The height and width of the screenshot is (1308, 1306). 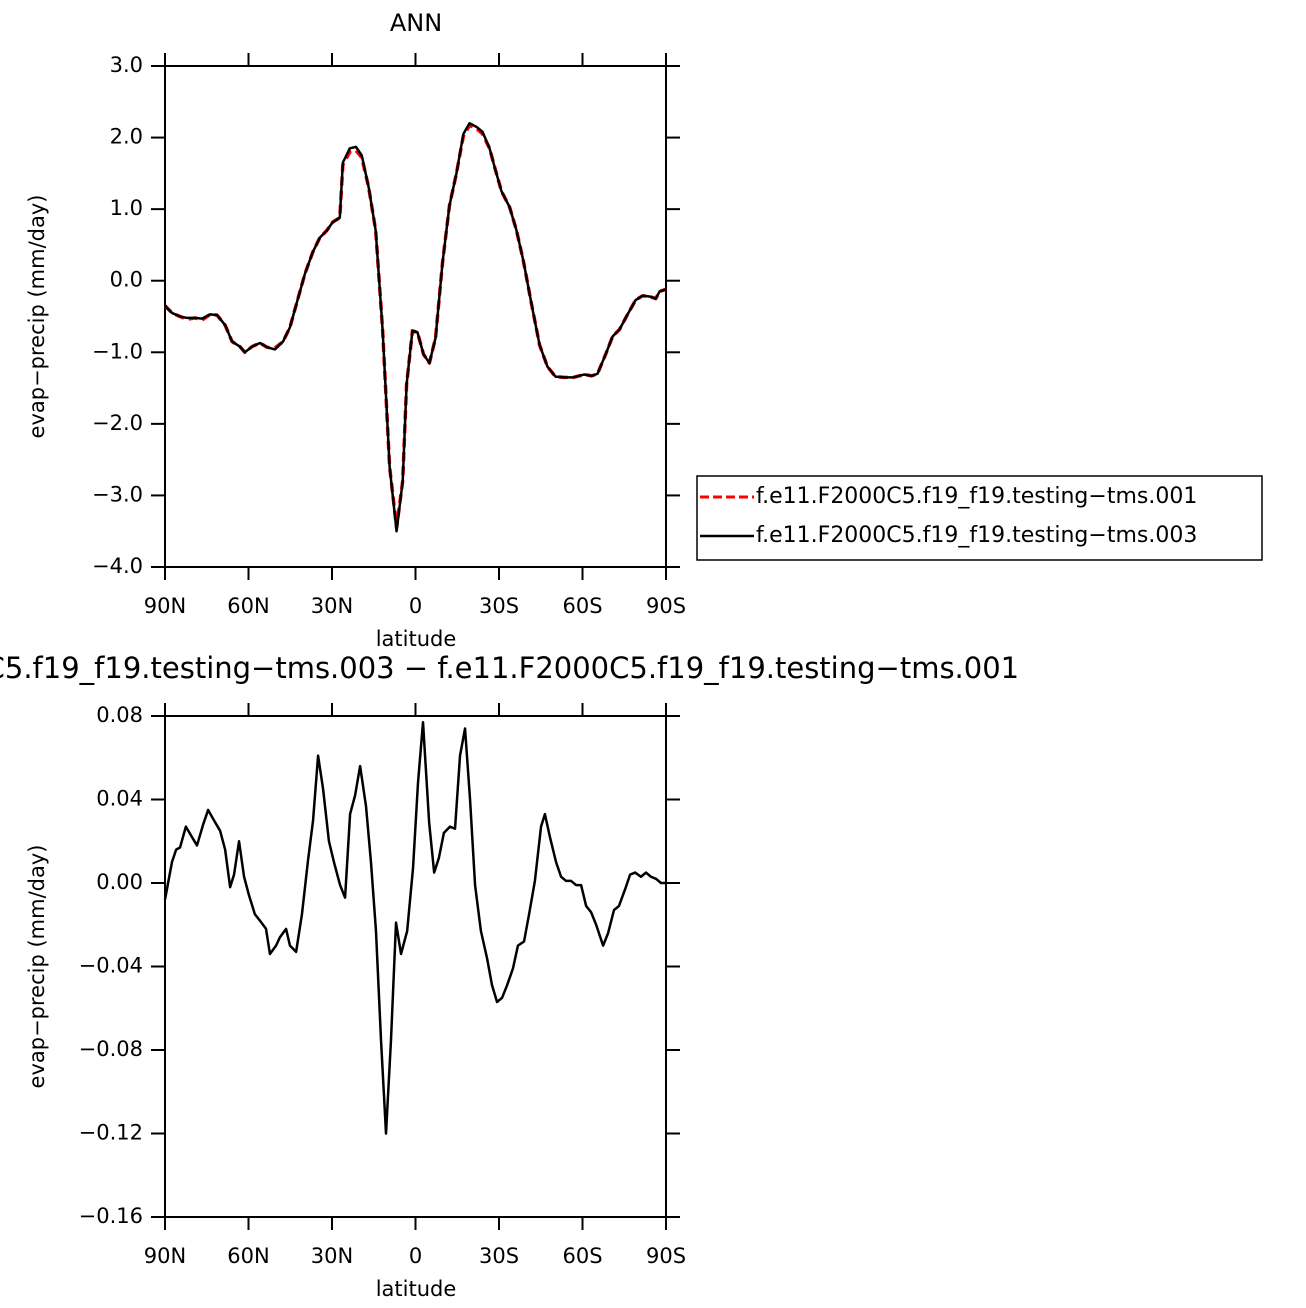 What do you see at coordinates (126, 137) in the screenshot?
I see `y-tick-label: 2.0` at bounding box center [126, 137].